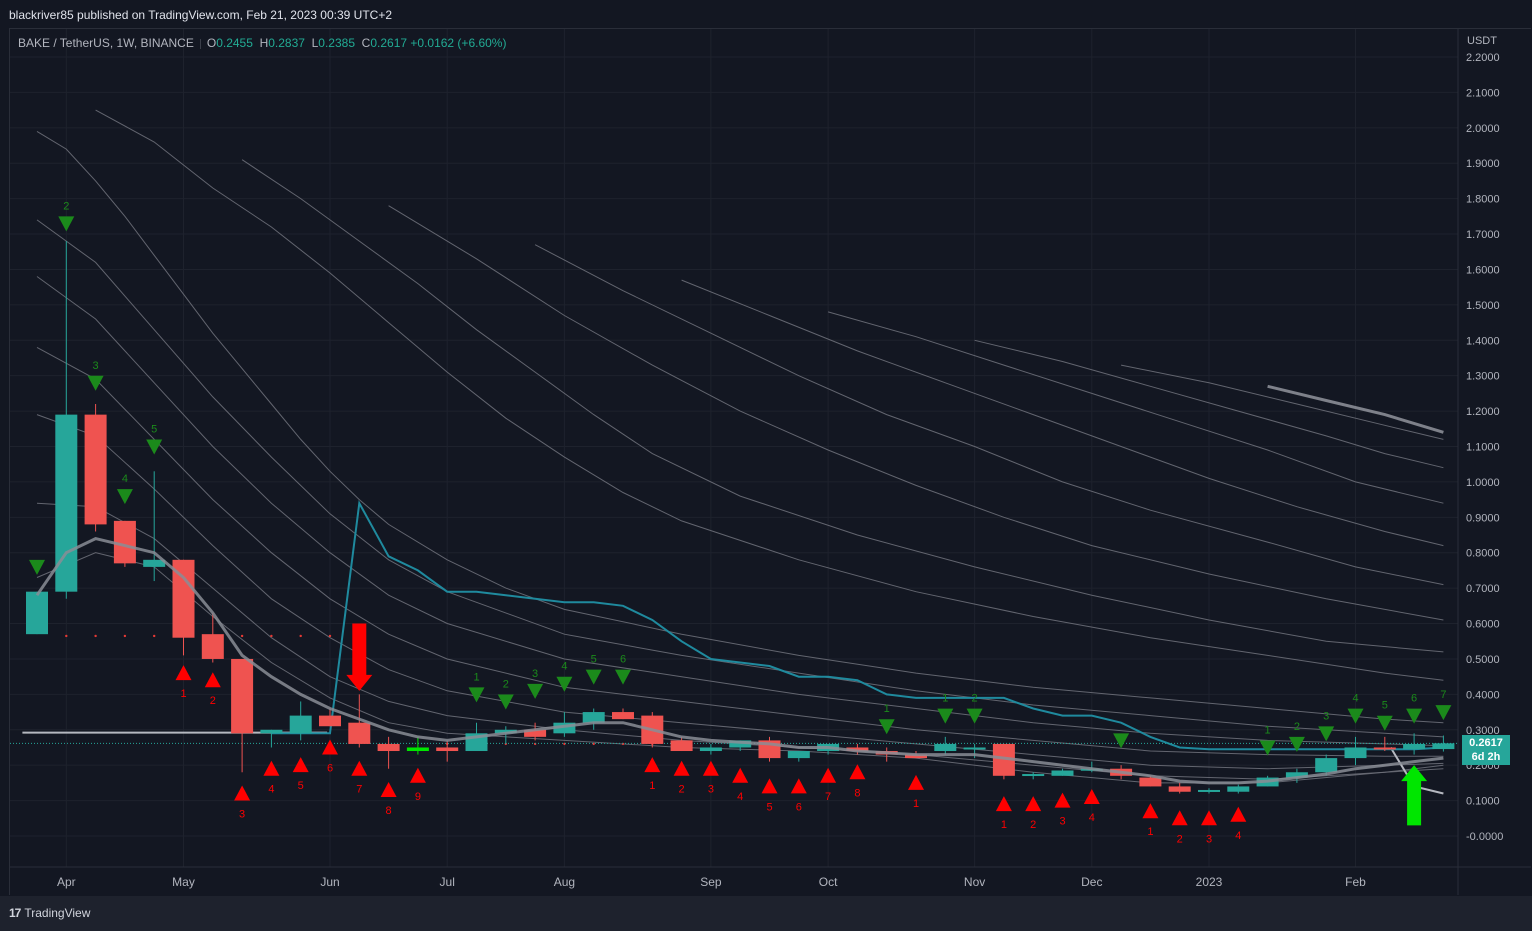 The image size is (1532, 931). I want to click on buy-count-label: 6, so click(330, 768).